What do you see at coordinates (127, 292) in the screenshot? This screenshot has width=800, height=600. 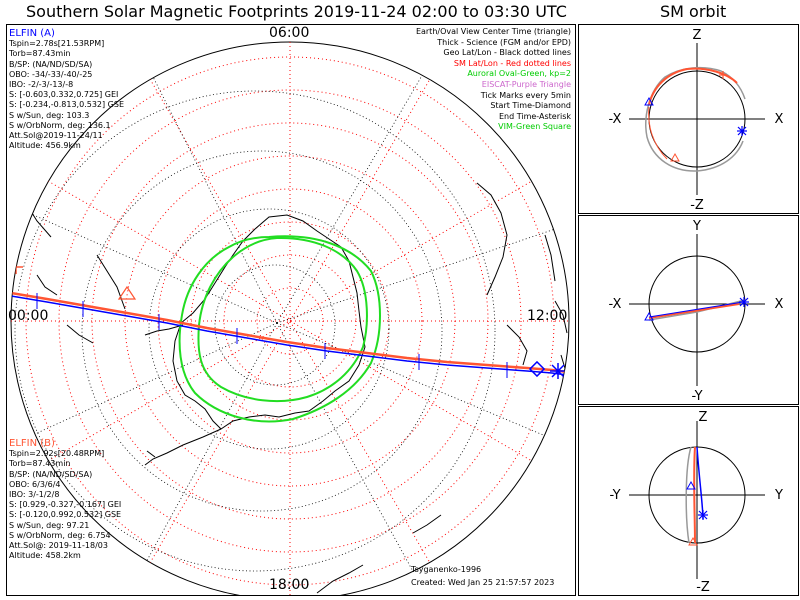 I see `view-center-triangle` at bounding box center [127, 292].